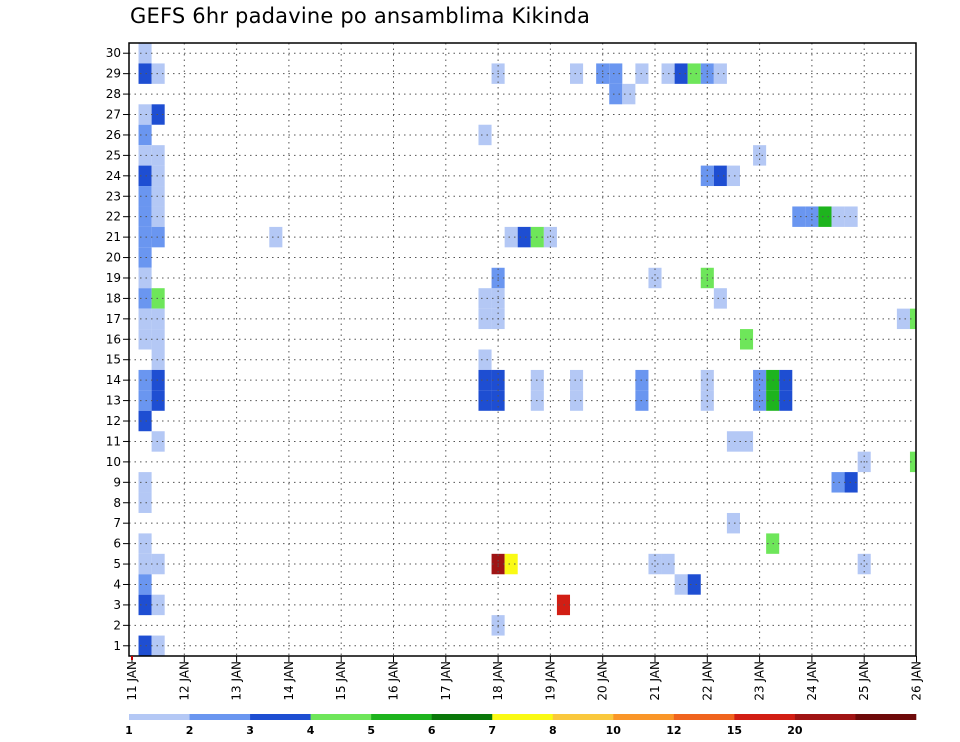 The width and height of the screenshot is (960, 742). Describe the element at coordinates (113, 421) in the screenshot. I see `y-tick-label: 12` at that location.